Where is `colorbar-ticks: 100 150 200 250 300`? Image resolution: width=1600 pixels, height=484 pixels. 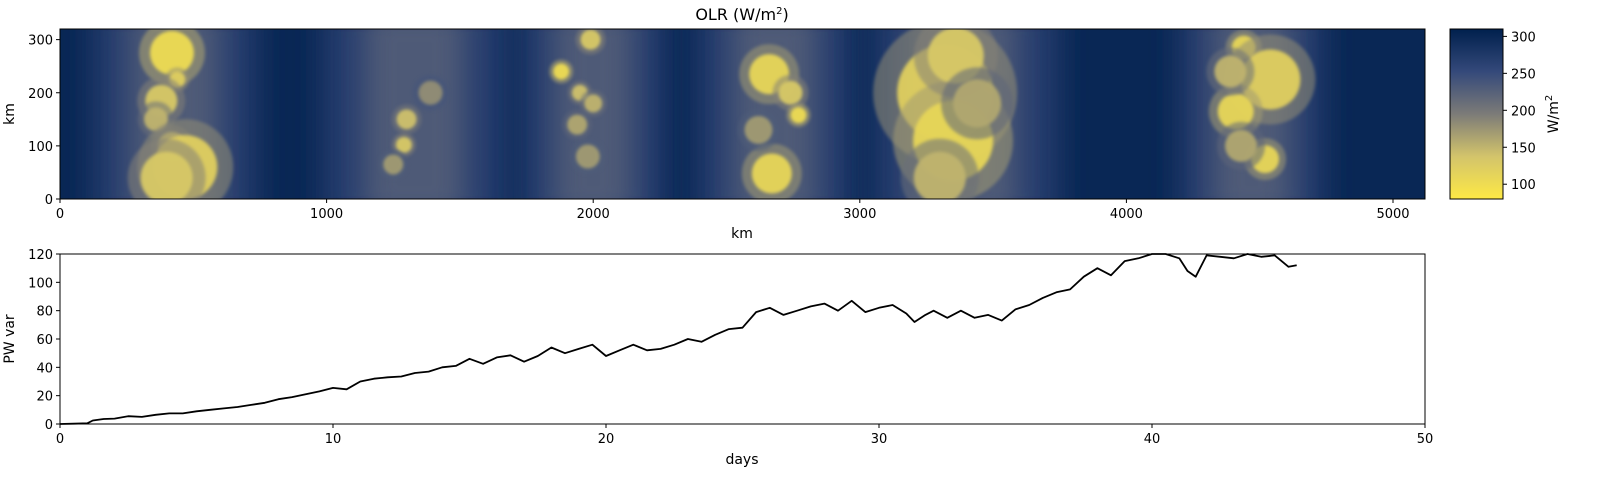
colorbar-ticks: 100 150 200 250 300 is located at coordinates (1519, 111).